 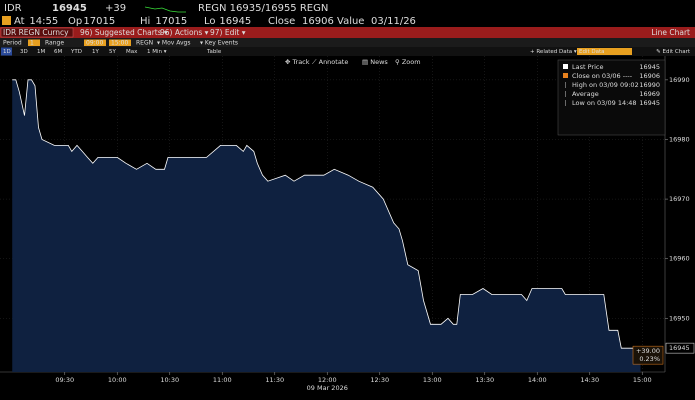 What do you see at coordinates (649, 76) in the screenshot?
I see `legend-value: 16906` at bounding box center [649, 76].